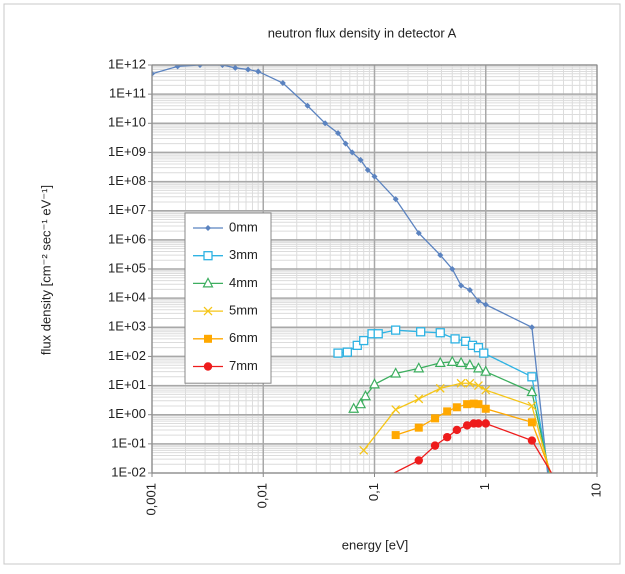  I want to click on legend-label: 4mm, so click(243, 282).